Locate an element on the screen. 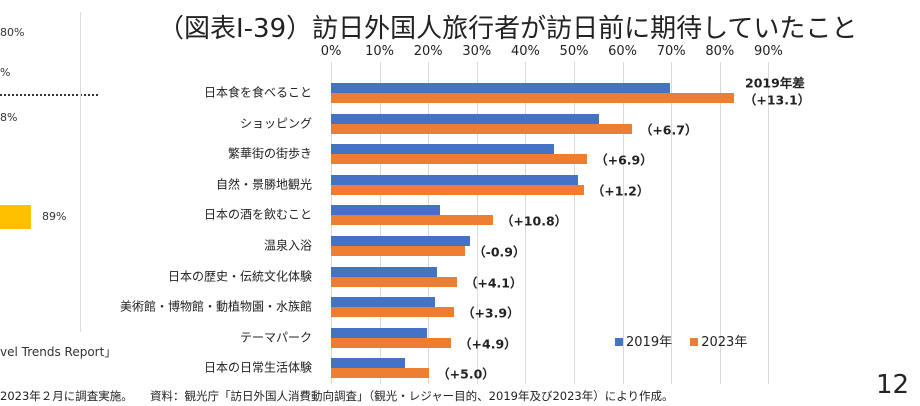 The image size is (920, 406). x-tick-label: 80% is located at coordinates (720, 51).